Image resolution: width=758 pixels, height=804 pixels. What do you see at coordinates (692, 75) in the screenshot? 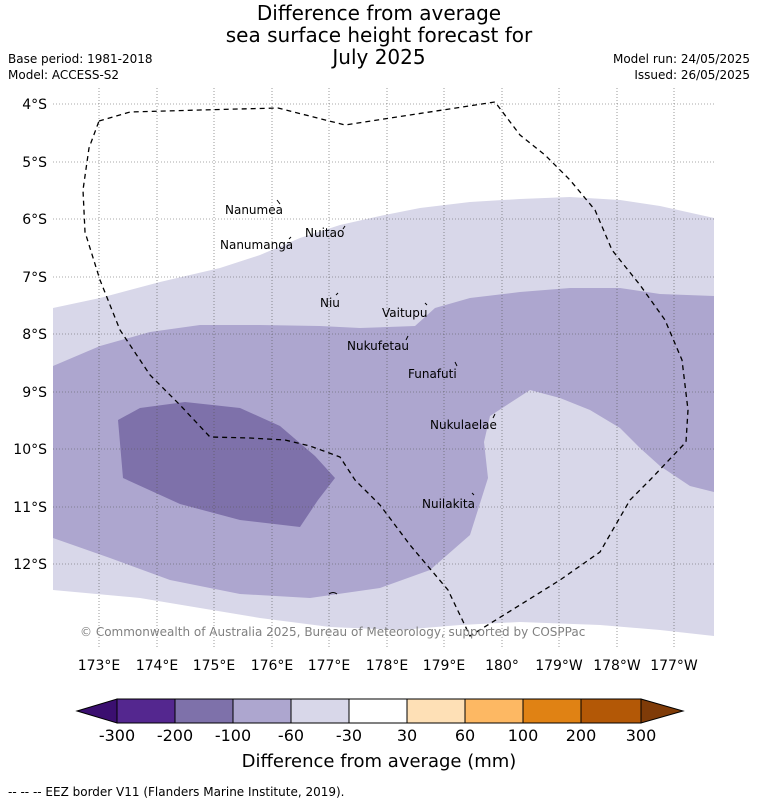
I see `issued-date: Issued: 26/05/2025` at bounding box center [692, 75].